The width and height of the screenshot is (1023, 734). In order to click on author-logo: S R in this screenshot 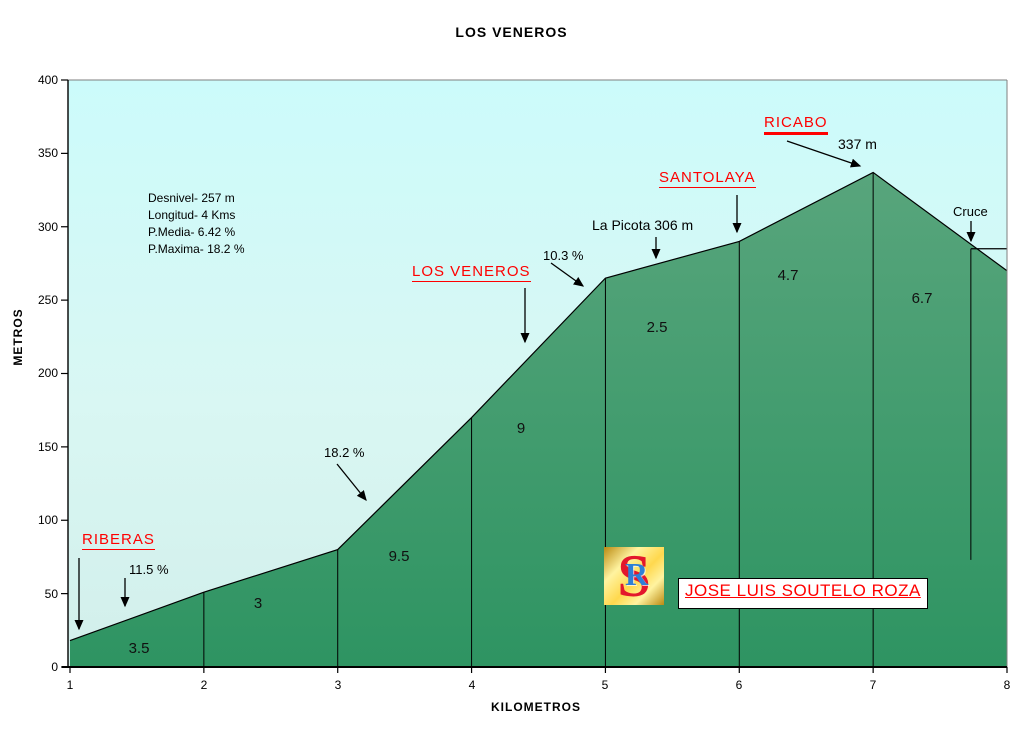, I will do `click(634, 576)`.